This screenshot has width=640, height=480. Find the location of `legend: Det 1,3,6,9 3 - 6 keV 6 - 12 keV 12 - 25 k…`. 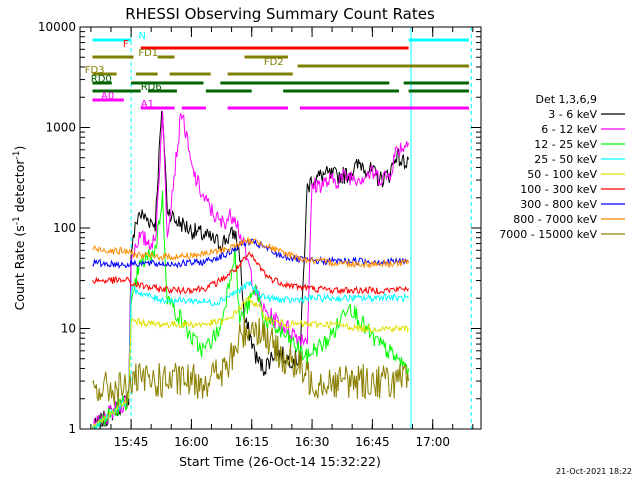

legend: Det 1,3,6,9 3 - 6 keV 6 - 12 keV 12 - 25 k… is located at coordinates (562, 167).